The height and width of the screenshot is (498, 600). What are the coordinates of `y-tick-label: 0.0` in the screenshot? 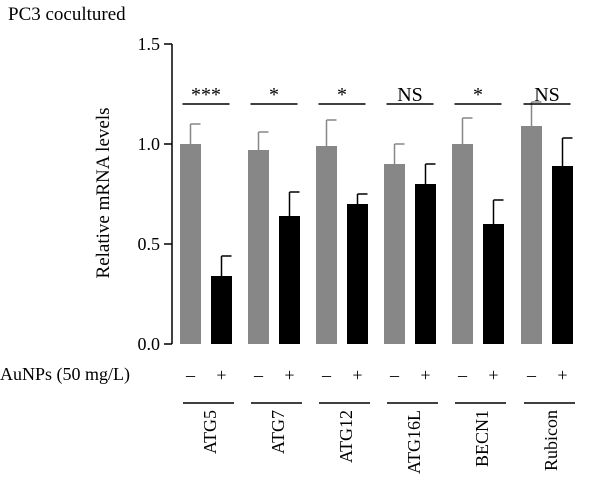 It's located at (149, 344).